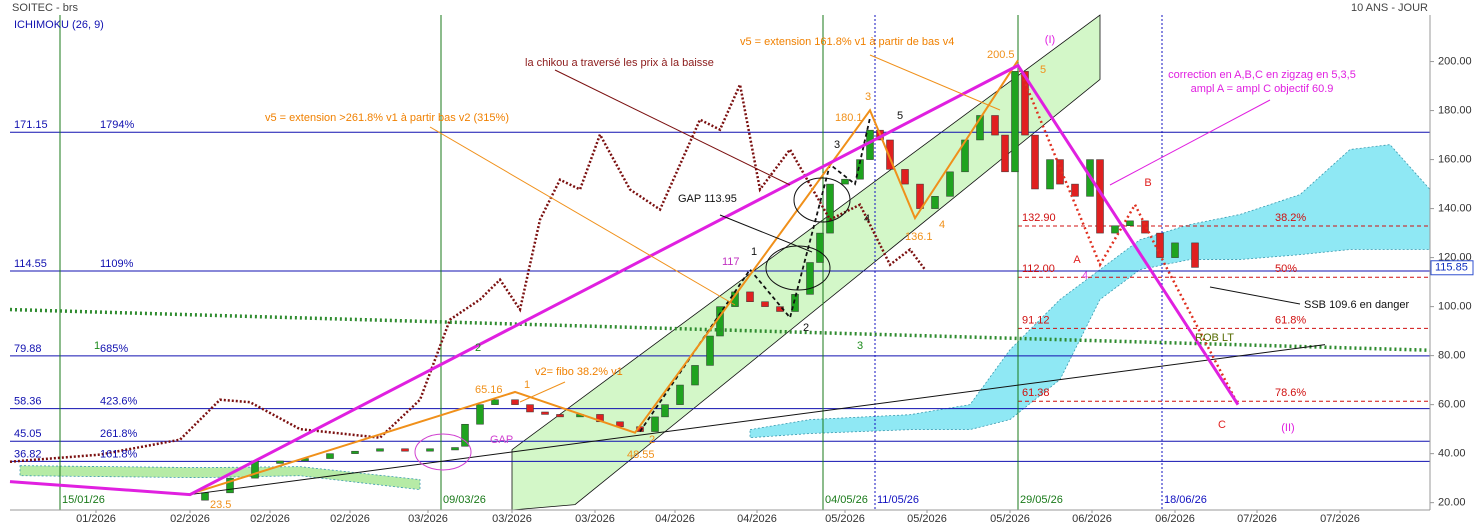 This screenshot has width=1474, height=527. What do you see at coordinates (868, 97) in the screenshot?
I see `wave-label: 3` at bounding box center [868, 97].